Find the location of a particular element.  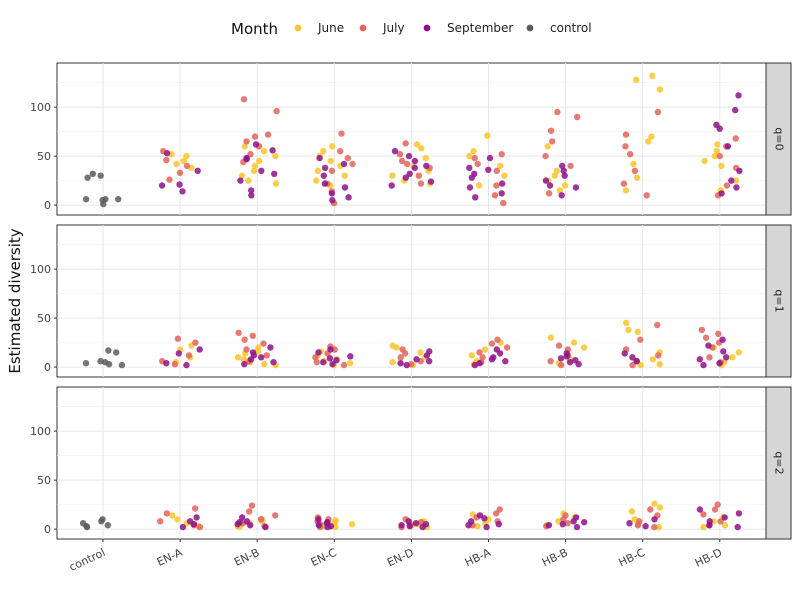

legend-label-july: July is located at coordinates (393, 28).